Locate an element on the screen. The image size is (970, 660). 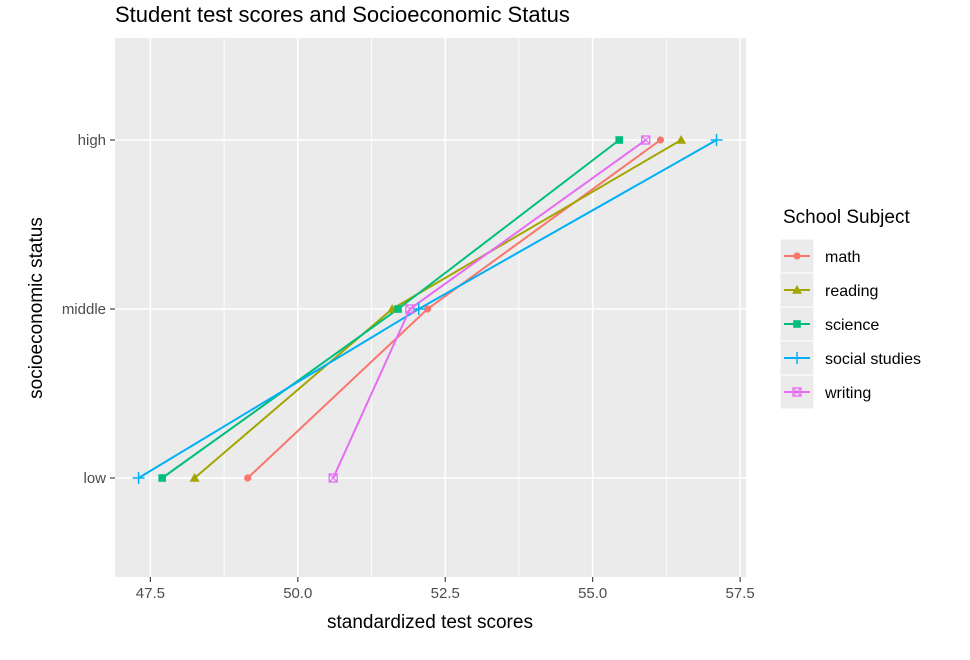
point-writing-middle-d2 is located at coordinates (410, 309).